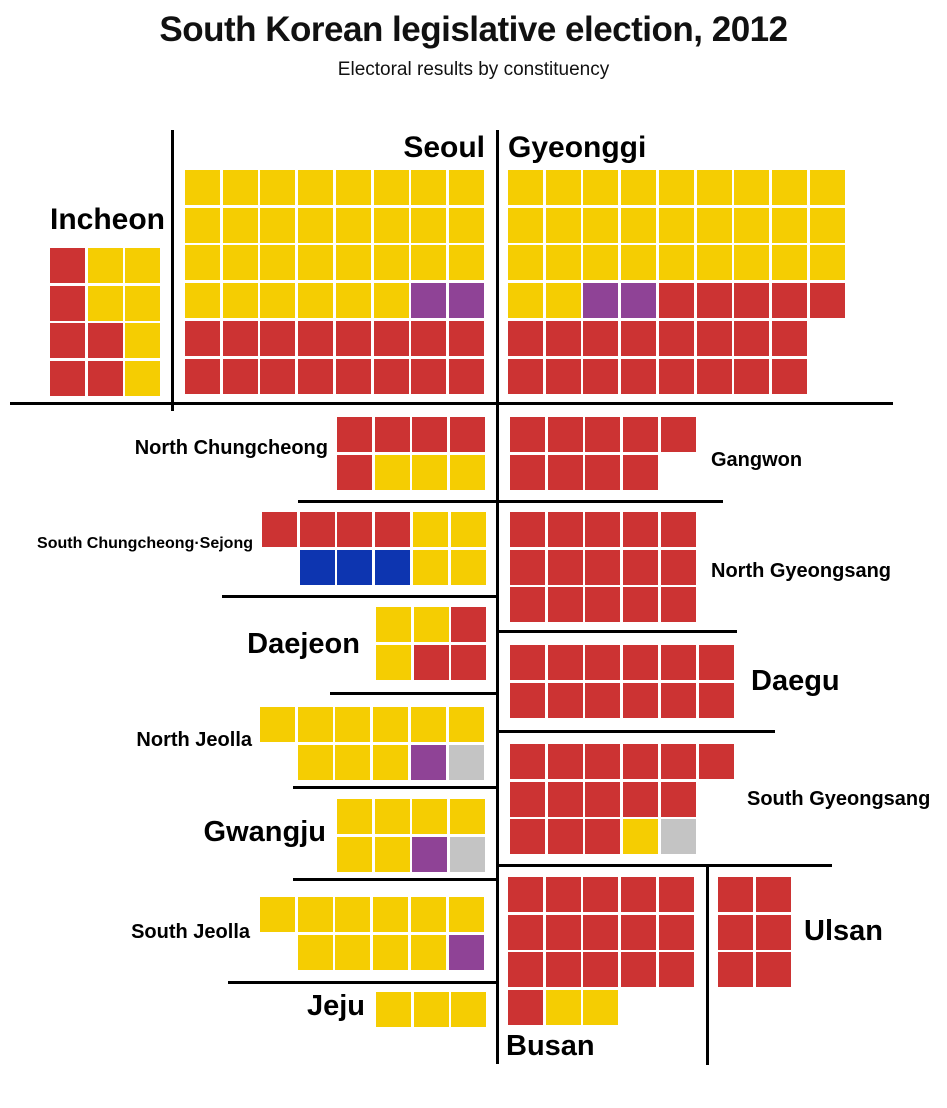  What do you see at coordinates (525, 187) in the screenshot?
I see `seat-gyeonggi-r1c1` at bounding box center [525, 187].